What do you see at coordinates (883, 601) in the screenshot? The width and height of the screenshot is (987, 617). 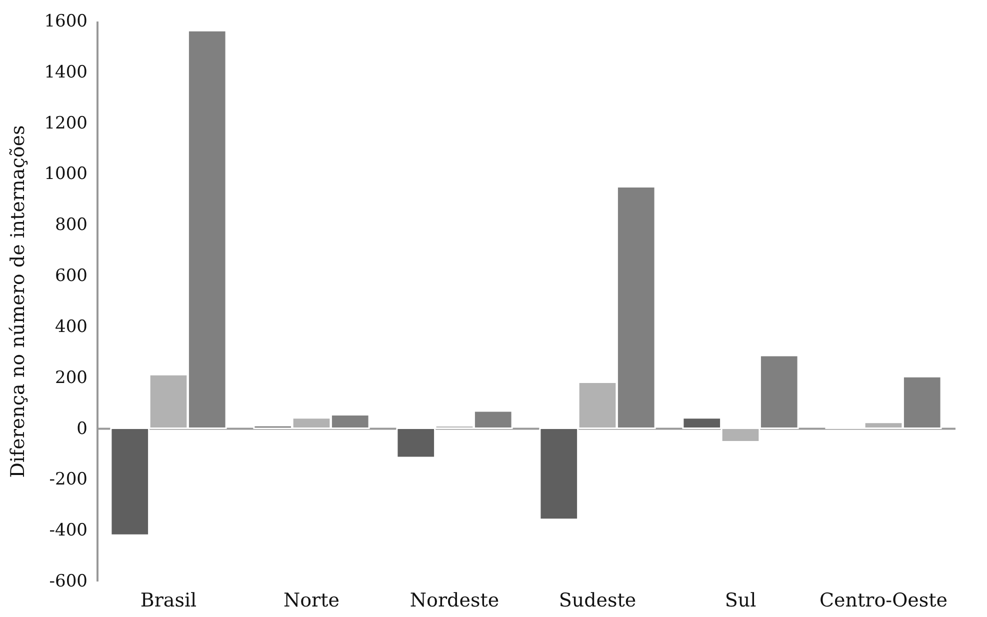 I see `x-tick-label: Centro-Oeste` at bounding box center [883, 601].